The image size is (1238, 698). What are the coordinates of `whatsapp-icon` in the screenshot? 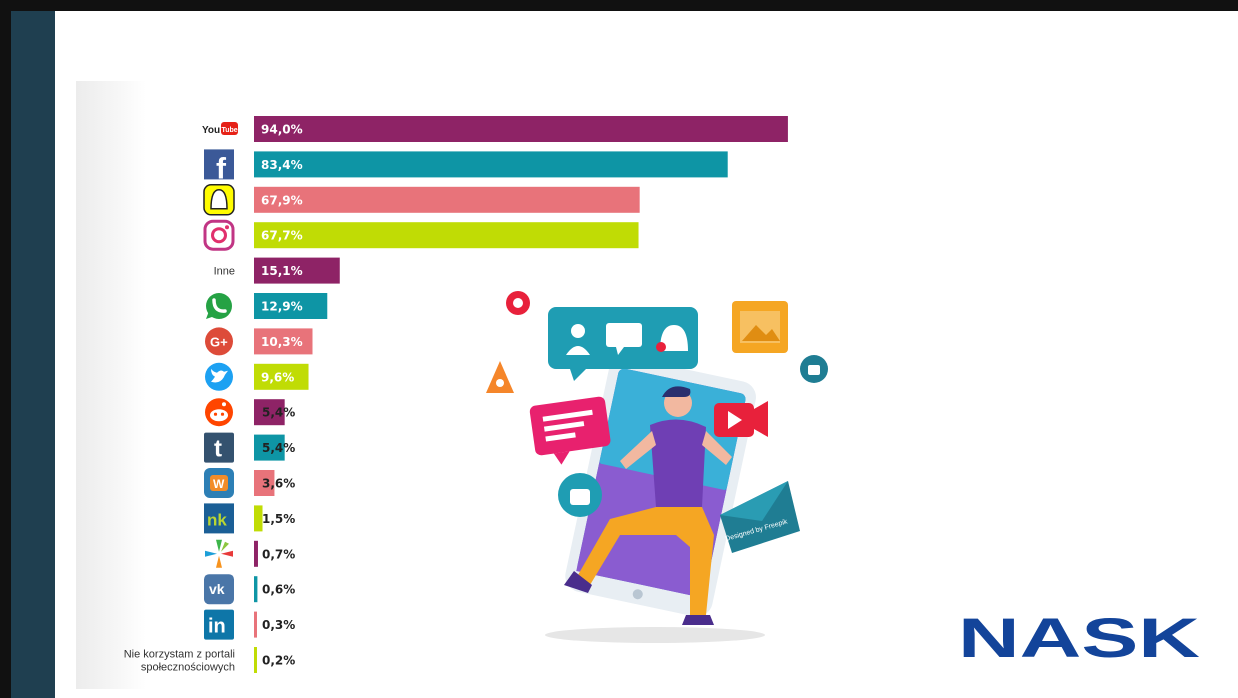 It's located at (219, 306).